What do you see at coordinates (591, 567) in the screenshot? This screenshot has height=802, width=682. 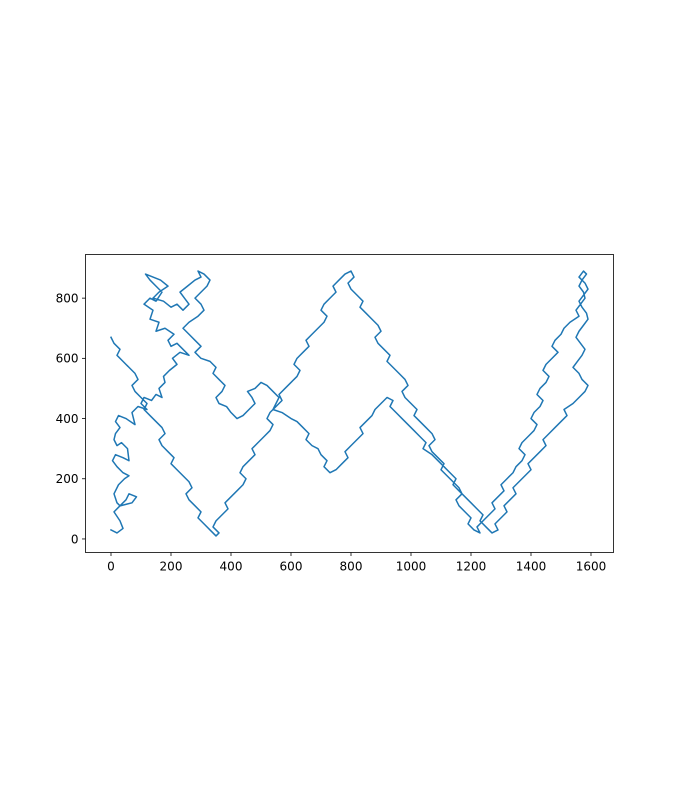 I see `x-tick-label: 1600` at bounding box center [591, 567].